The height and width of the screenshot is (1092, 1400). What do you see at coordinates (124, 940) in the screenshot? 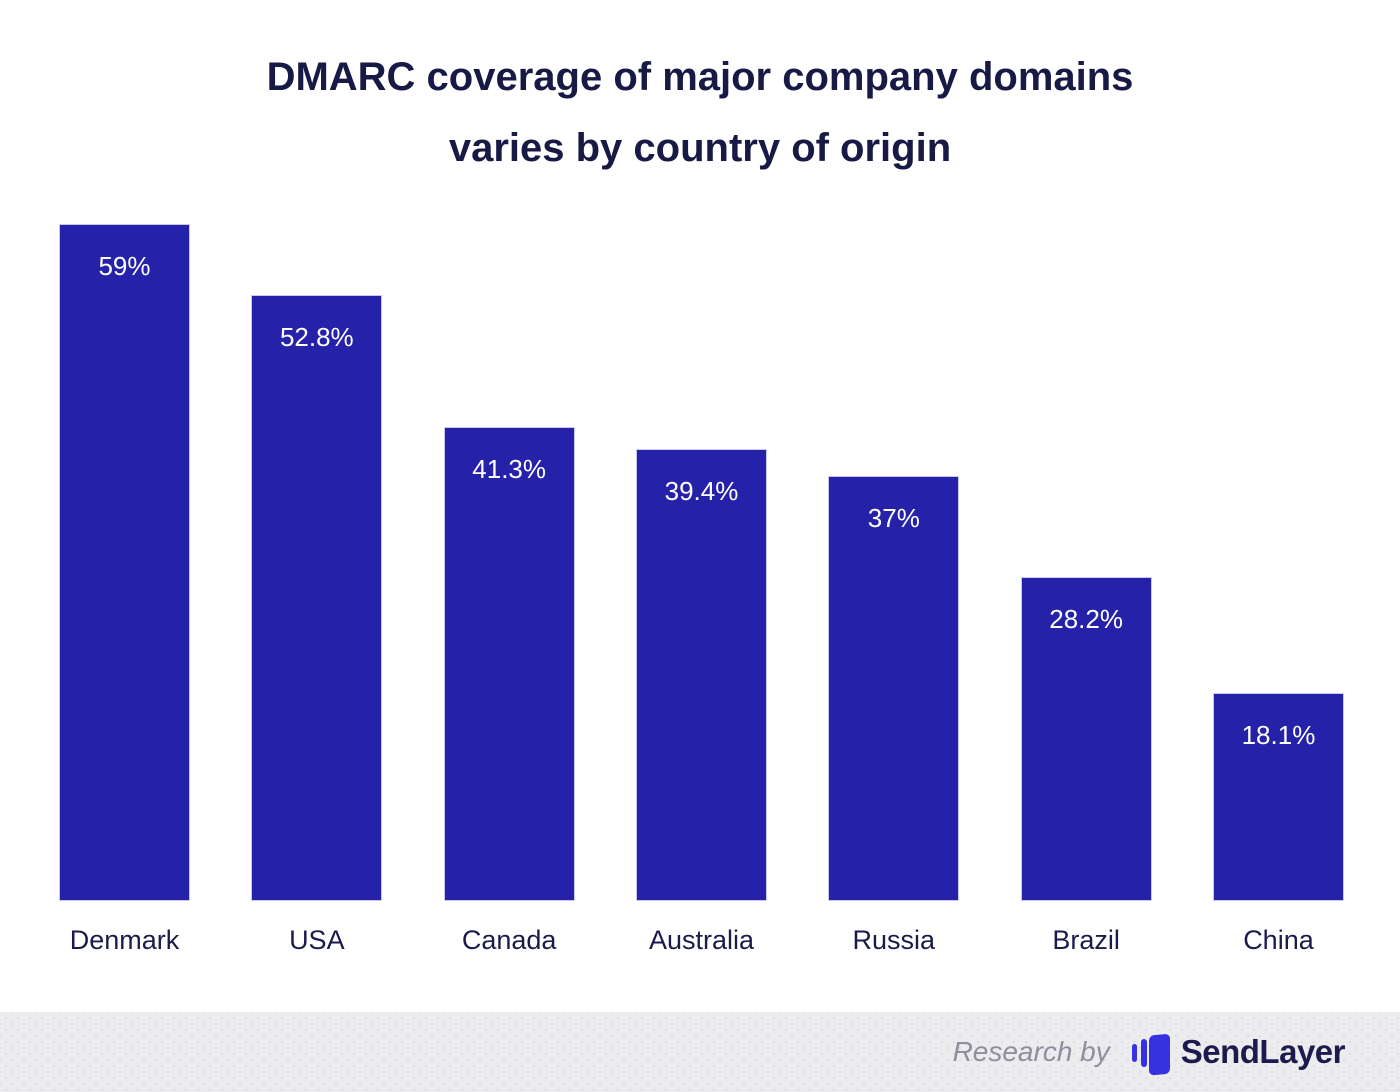
I see `category-label-denmark: Denmark` at bounding box center [124, 940].